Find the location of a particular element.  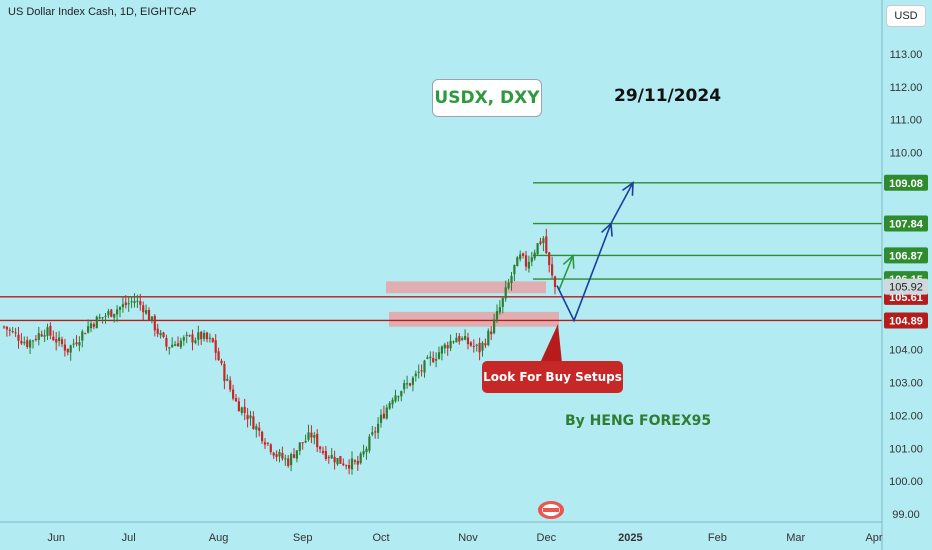

author-label: By HENG FOREX95 is located at coordinates (638, 421).